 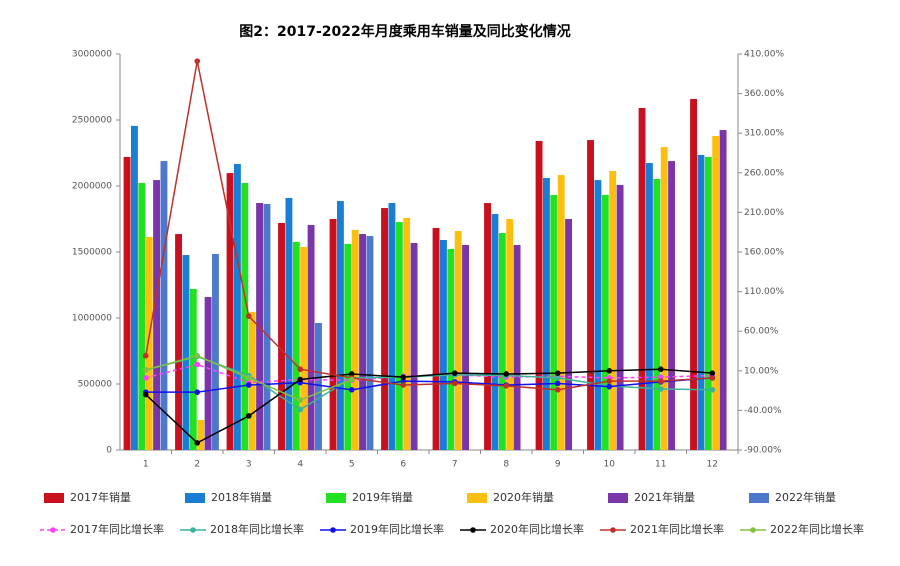 I want to click on legend-label: 2021年同比增长率, so click(x=677, y=529).